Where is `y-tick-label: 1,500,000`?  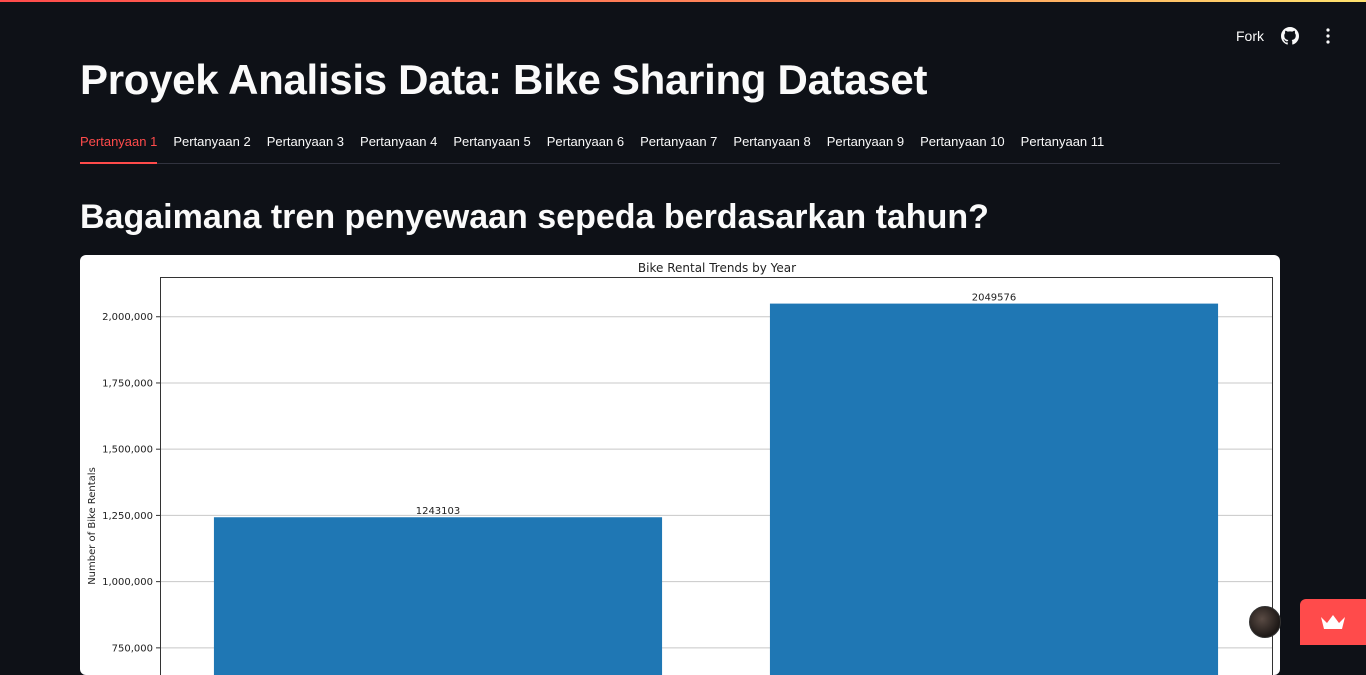
y-tick-label: 1,500,000 is located at coordinates (127, 450).